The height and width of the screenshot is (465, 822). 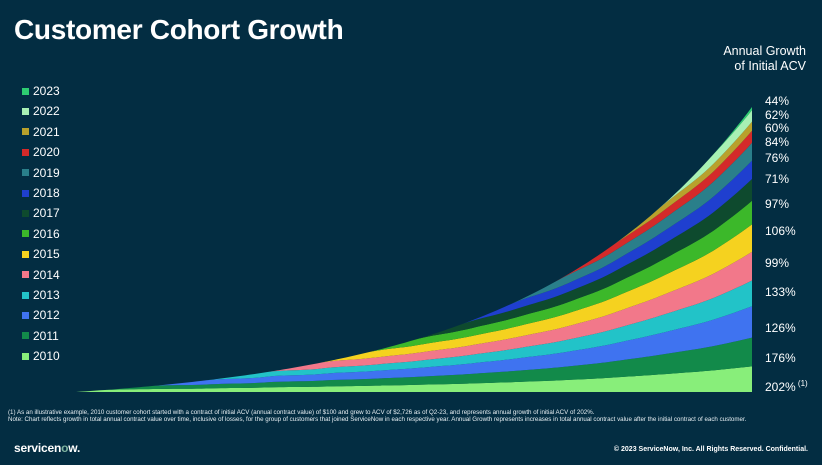 What do you see at coordinates (770, 66) in the screenshot?
I see `growth-header-line-2: of Initial ACV` at bounding box center [770, 66].